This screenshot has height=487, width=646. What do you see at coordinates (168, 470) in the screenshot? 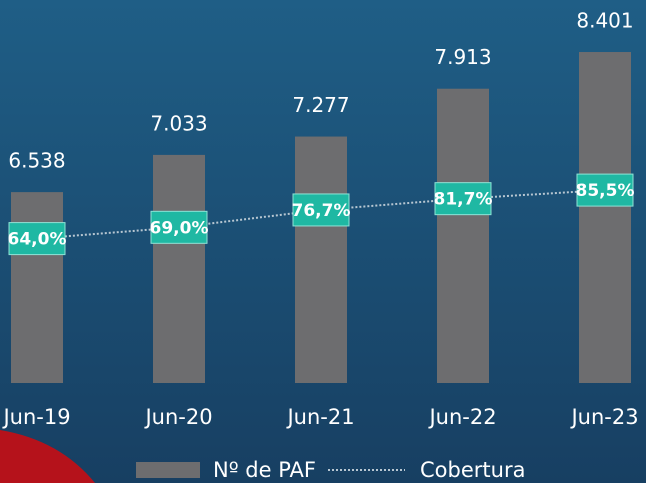
I see `legend-swatch` at bounding box center [168, 470].